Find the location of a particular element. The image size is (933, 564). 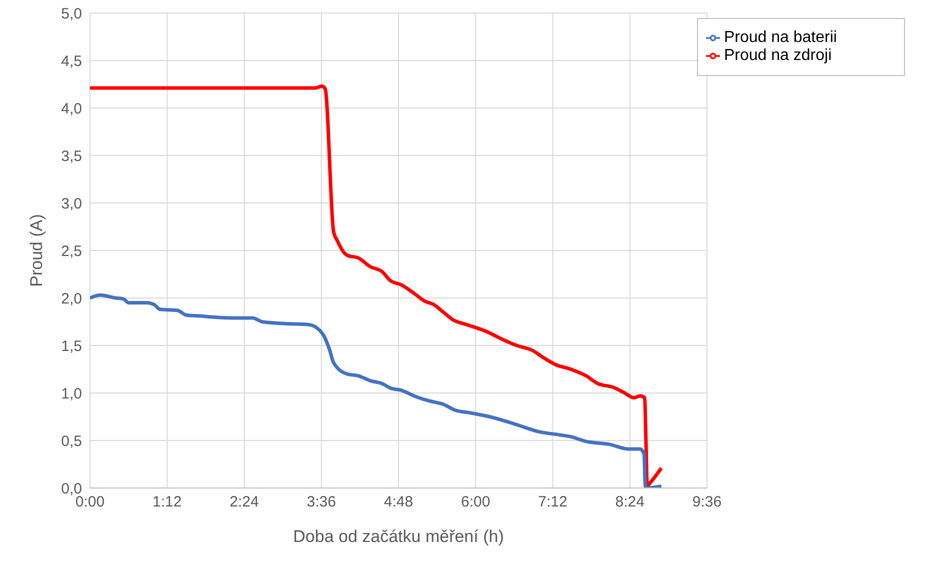

y-tick-label: 1,5 is located at coordinates (71, 346).